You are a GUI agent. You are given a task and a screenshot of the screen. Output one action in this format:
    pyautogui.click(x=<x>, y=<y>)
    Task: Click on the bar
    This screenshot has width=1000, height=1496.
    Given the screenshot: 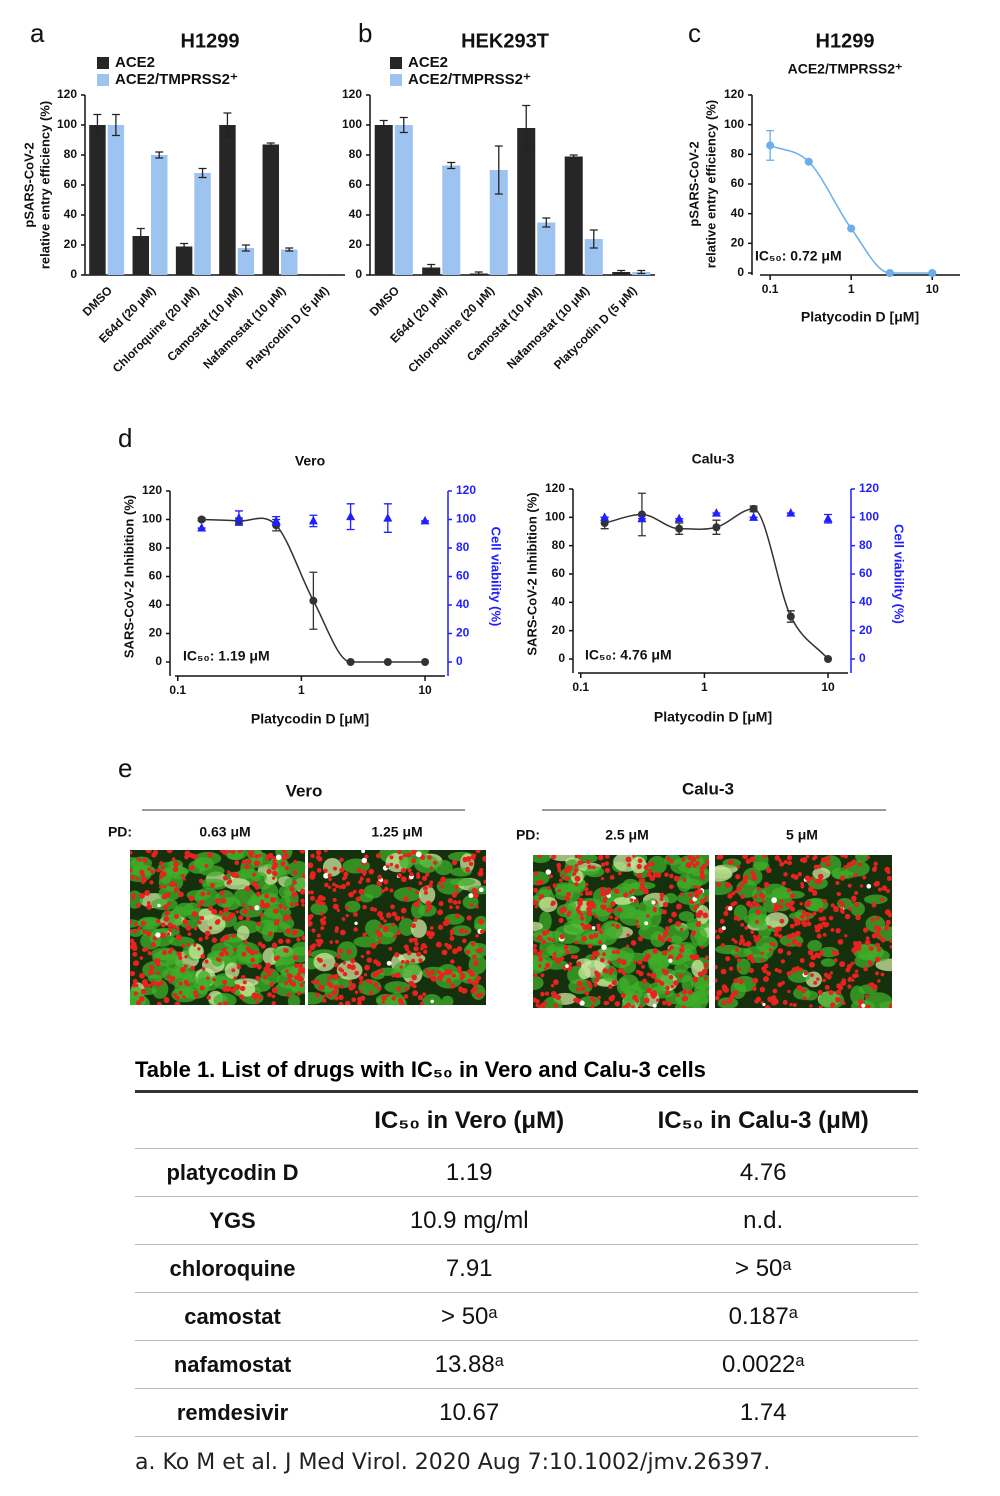 What is the action you would take?
    pyautogui.click(x=116, y=200)
    